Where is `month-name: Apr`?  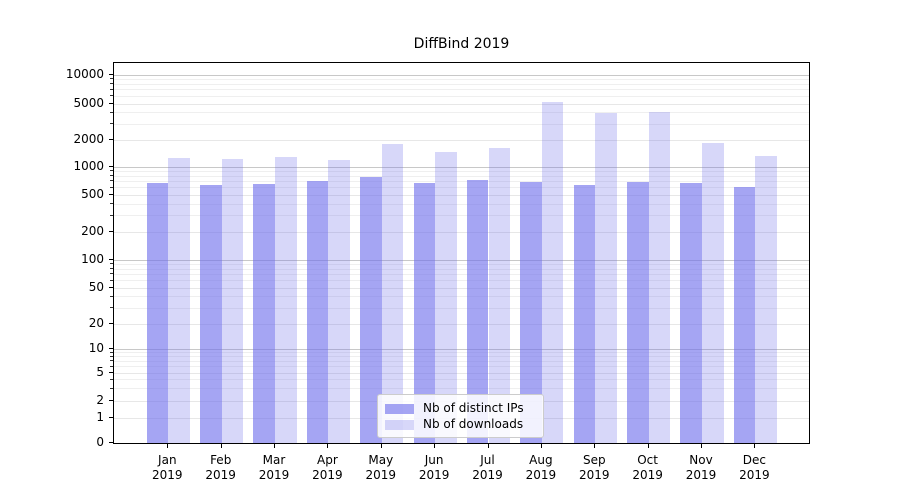
month-name: Apr is located at coordinates (327, 460).